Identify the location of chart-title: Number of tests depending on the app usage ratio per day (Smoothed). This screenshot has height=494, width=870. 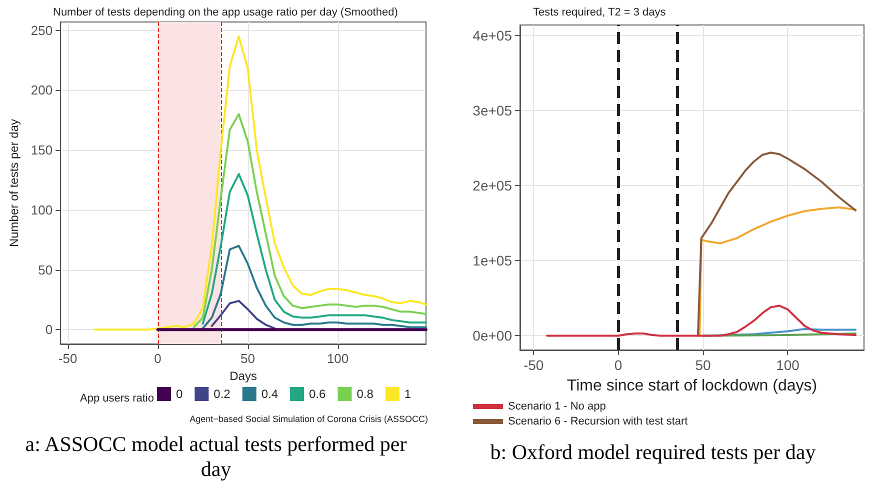
(225, 12).